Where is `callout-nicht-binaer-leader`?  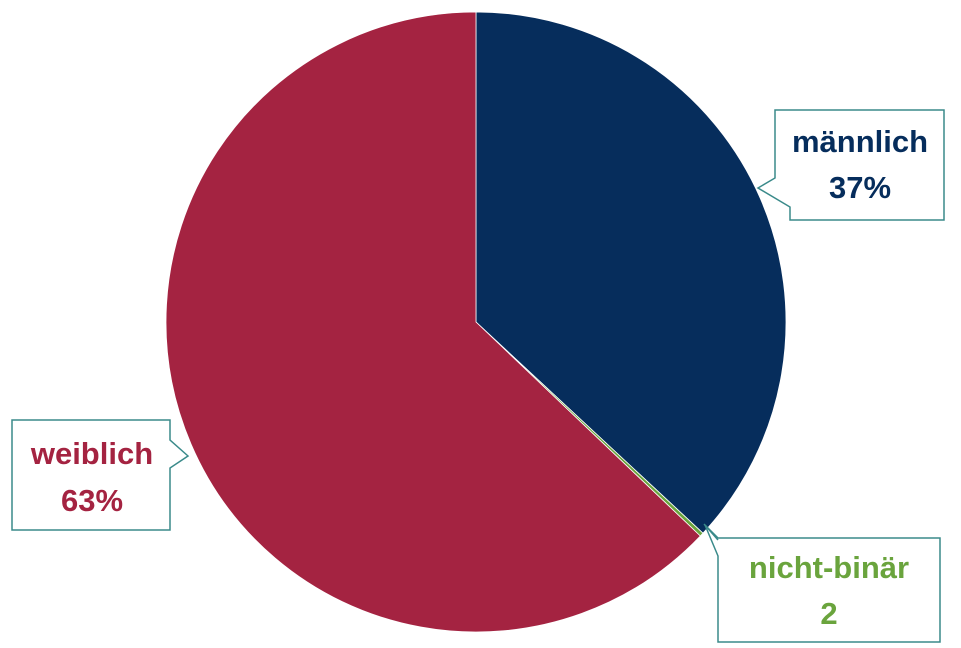 callout-nicht-binaer-leader is located at coordinates (711, 532).